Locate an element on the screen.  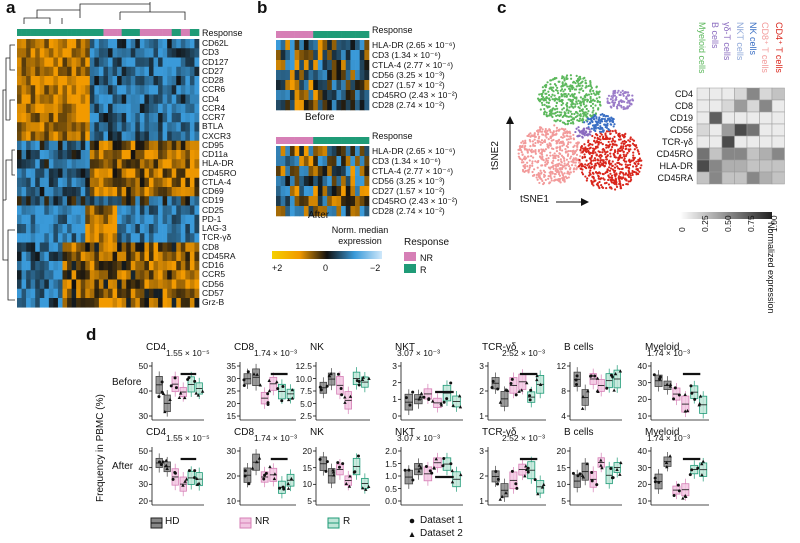
panel-c-heat-cell is located at coordinates (728, 118).